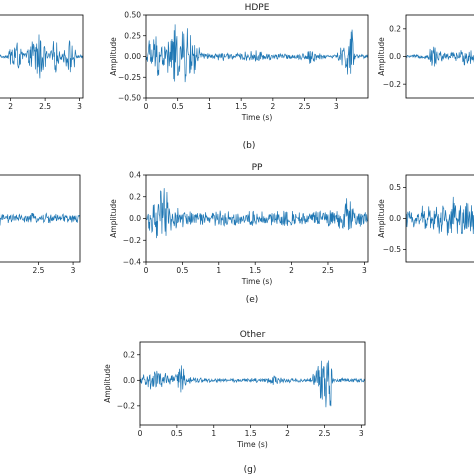  I want to click on x-tick-label-b: 1.5, so click(241, 106).